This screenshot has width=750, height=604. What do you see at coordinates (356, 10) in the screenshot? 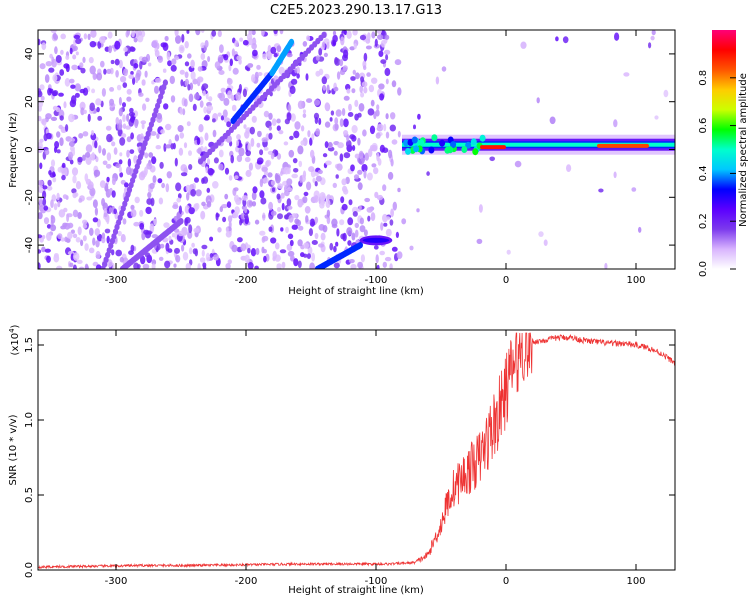
I see `figure-title: C2E5.2023.290.13.17.G13` at bounding box center [356, 10].